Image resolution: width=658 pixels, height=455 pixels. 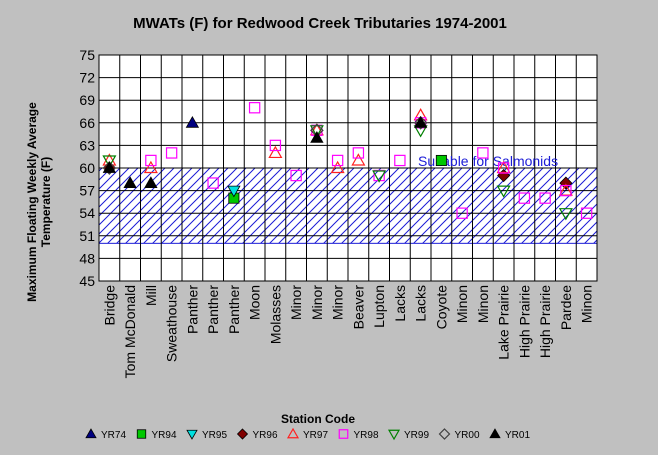 I want to click on y-axis-ticks: 45 48 51 54 57 60 63 66 69 72 75, so click(x=87, y=168).